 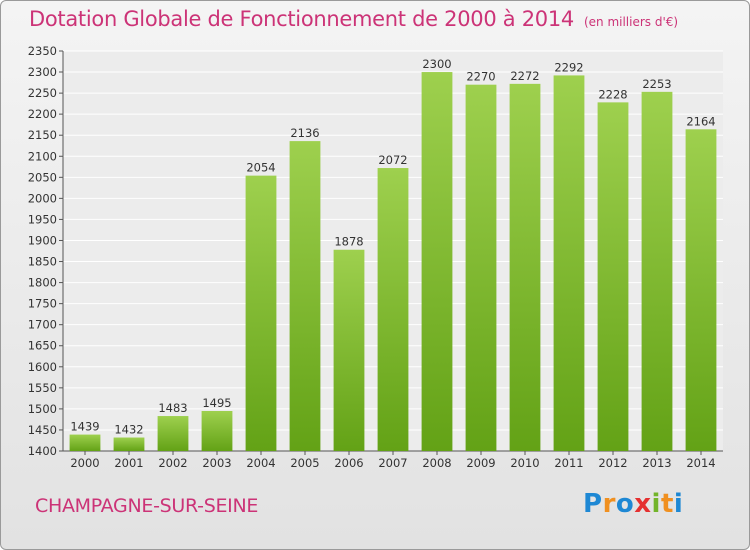 I want to click on data-label: 2272, so click(x=524, y=76).